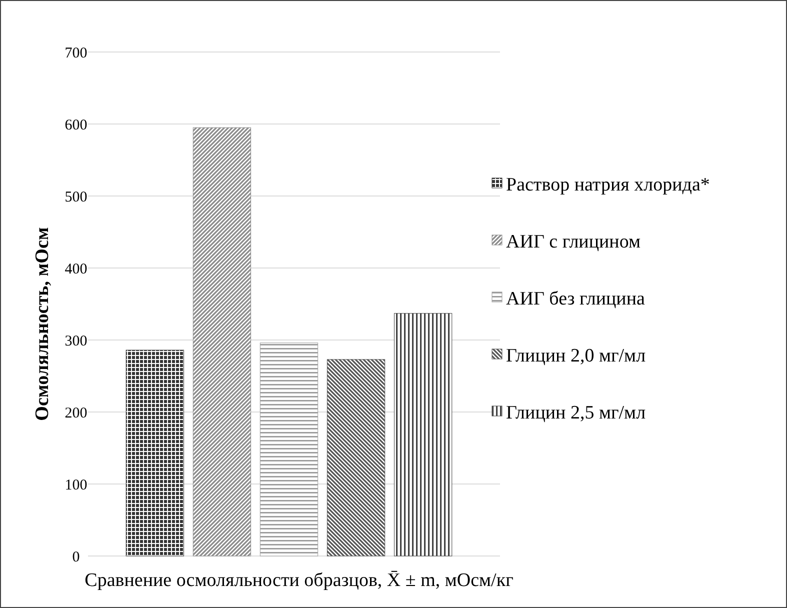 The image size is (787, 608). Describe the element at coordinates (42, 324) in the screenshot. I see `y-axis-title: Осмоляльность, мОсм` at that location.